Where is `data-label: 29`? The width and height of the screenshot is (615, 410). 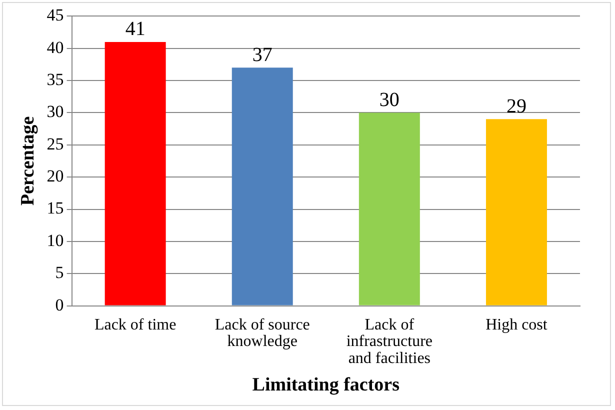
data-label: 29 is located at coordinates (516, 106).